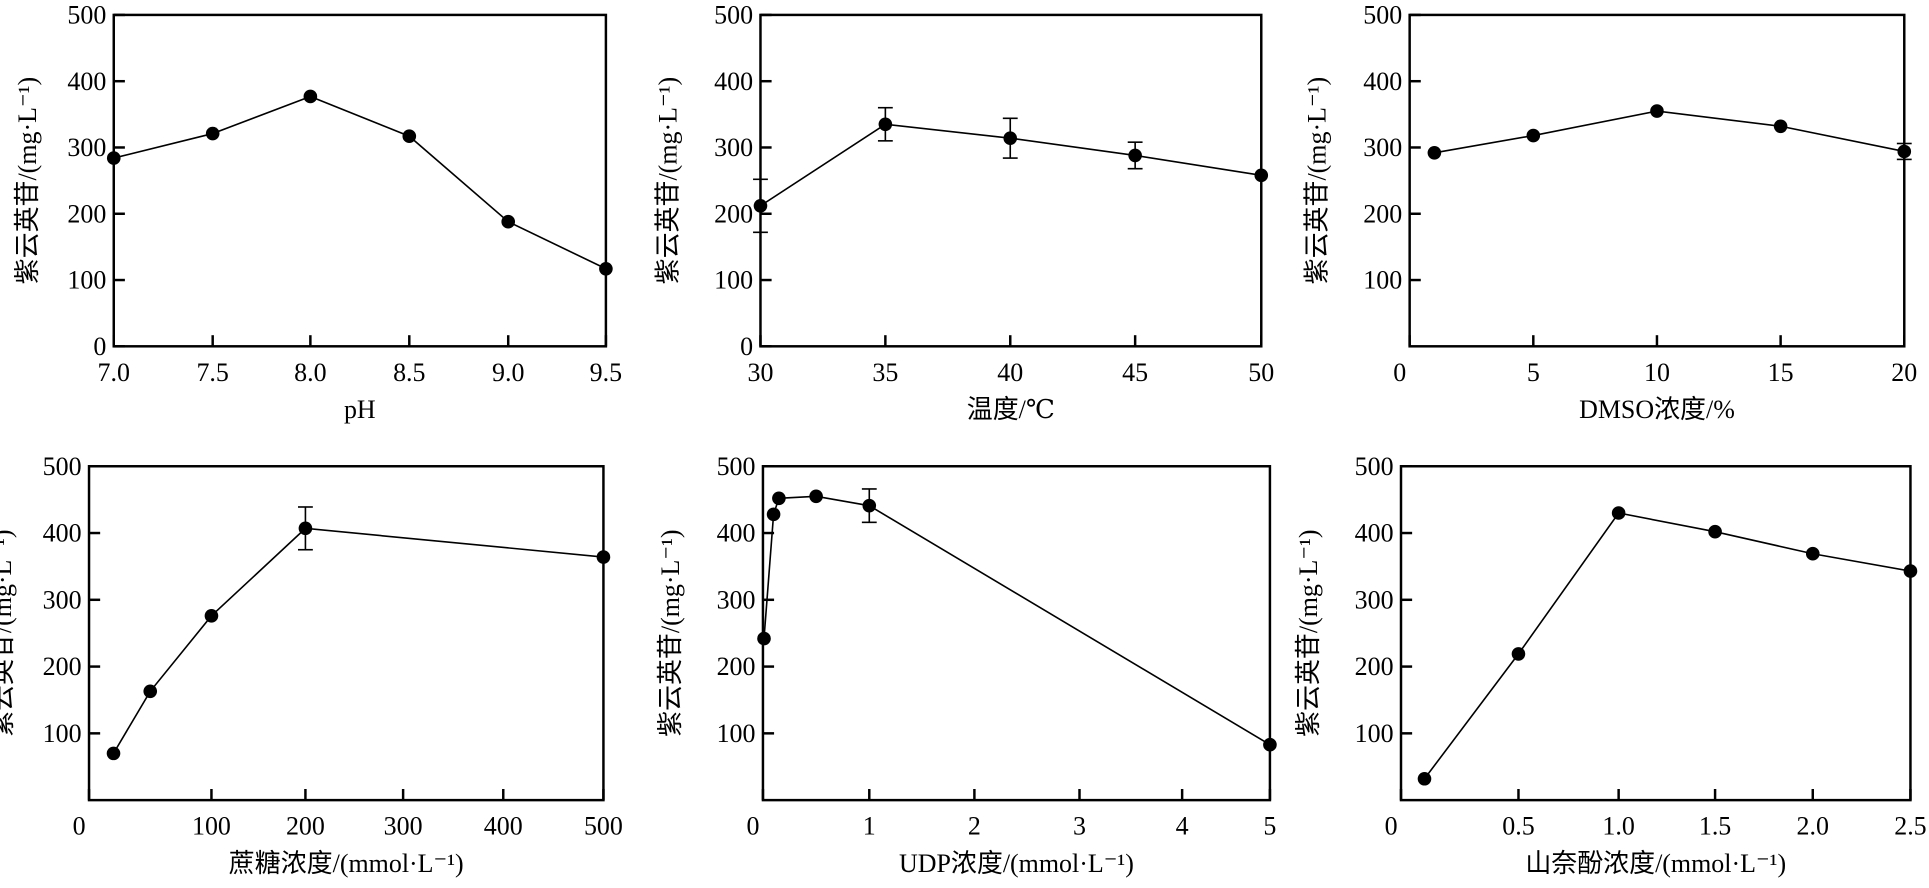  What do you see at coordinates (1182, 826) in the screenshot?
I see `x-tick-label: 4` at bounding box center [1182, 826].